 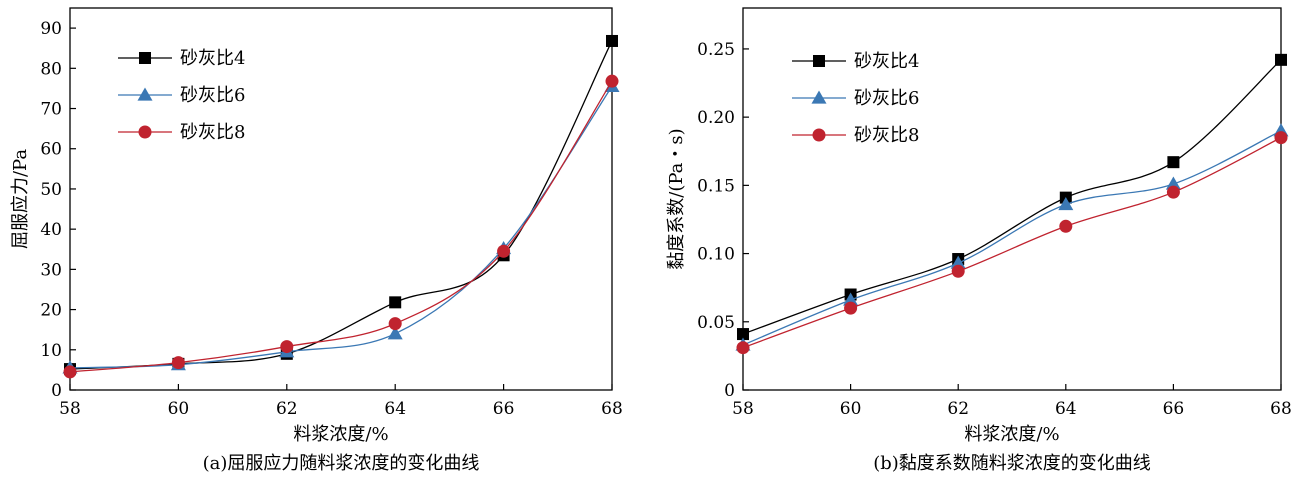 What do you see at coordinates (51, 69) in the screenshot?
I see `y-tick-label: 80` at bounding box center [51, 69].